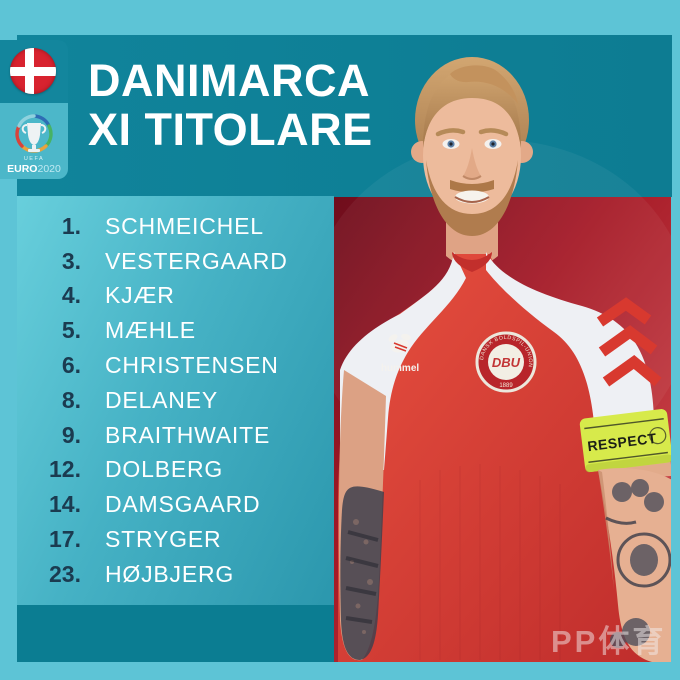 The width and height of the screenshot is (680, 680). What do you see at coordinates (163, 539) in the screenshot?
I see `player-name: STRYGER` at bounding box center [163, 539].